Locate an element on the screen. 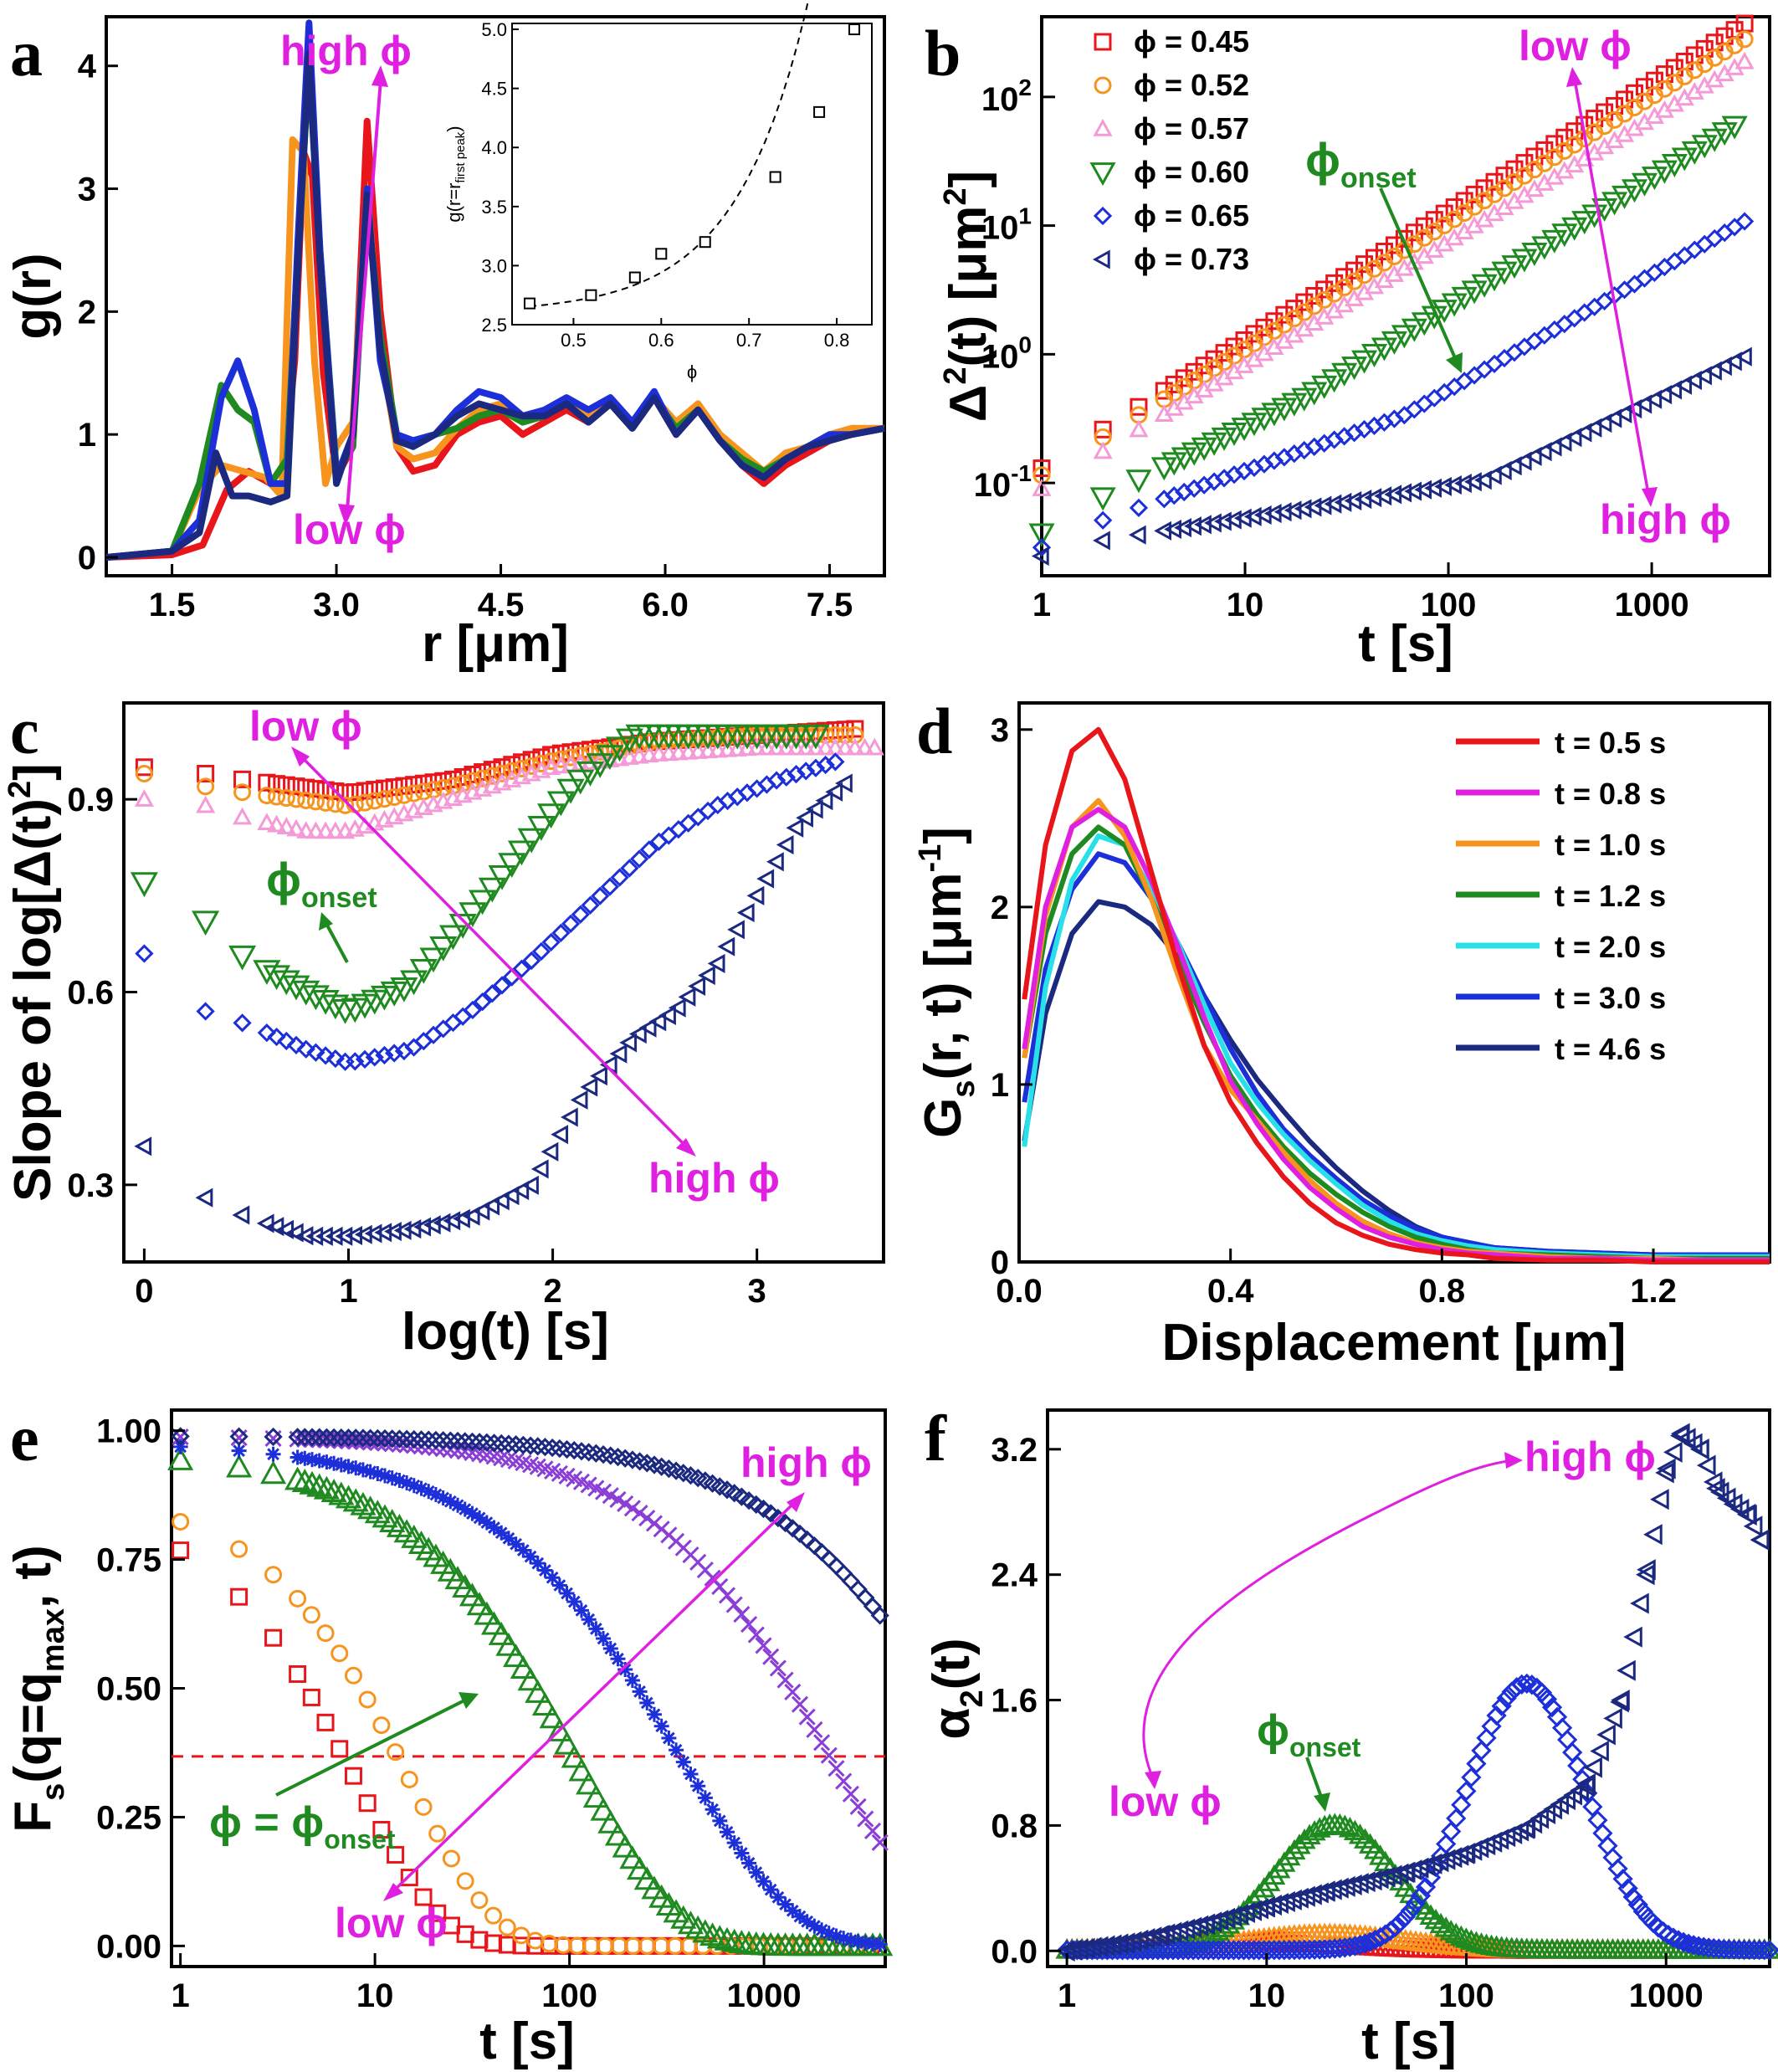 This screenshot has height=2072, width=1778. plot-frame-d is located at coordinates (1394, 982).